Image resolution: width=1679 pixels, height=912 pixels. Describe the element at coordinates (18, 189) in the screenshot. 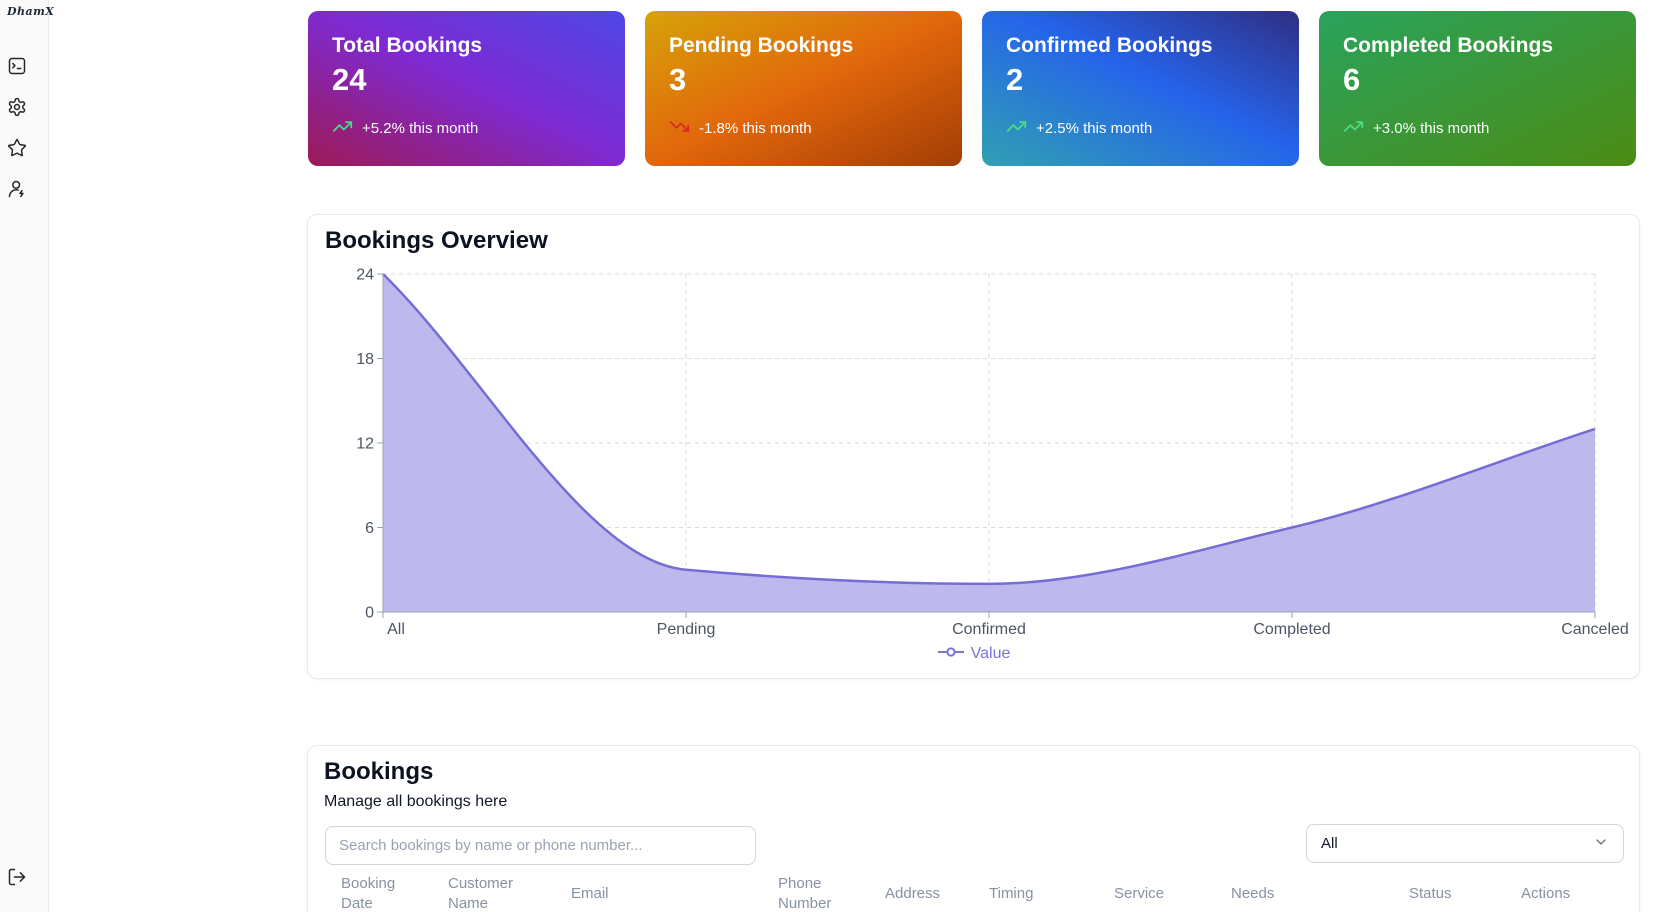

I see `user-plus-icon` at that location.